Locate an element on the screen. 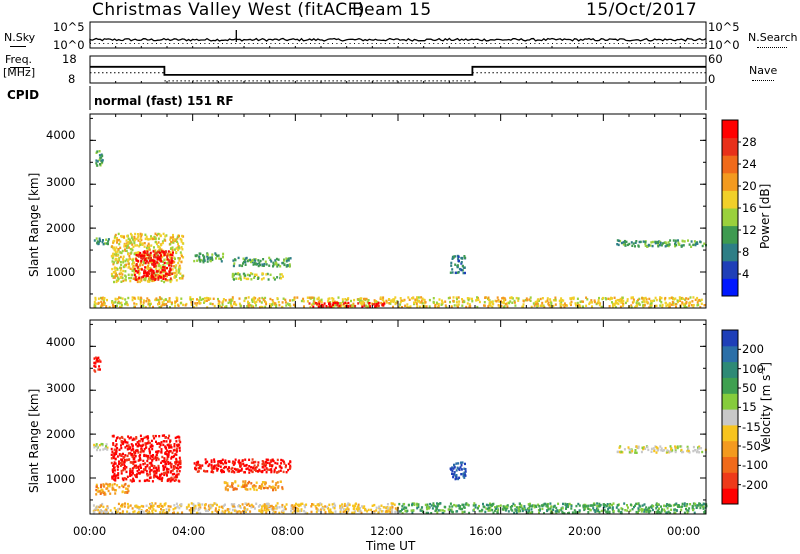 This screenshot has width=800, height=554. noise-sky-series is located at coordinates (398, 40).